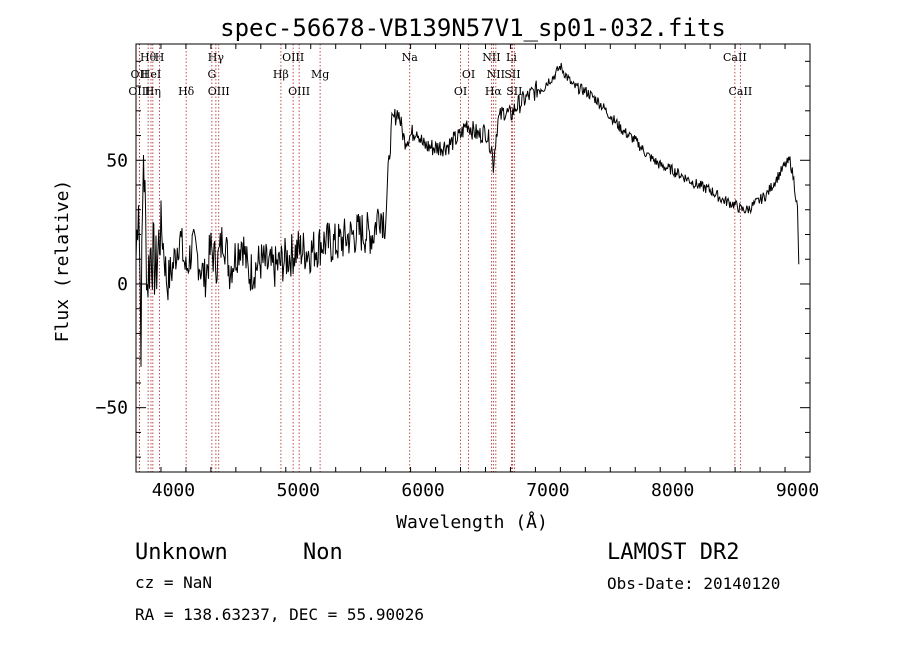 This screenshot has height=649, width=900. I want to click on line-label-23: CaII, so click(735, 57).